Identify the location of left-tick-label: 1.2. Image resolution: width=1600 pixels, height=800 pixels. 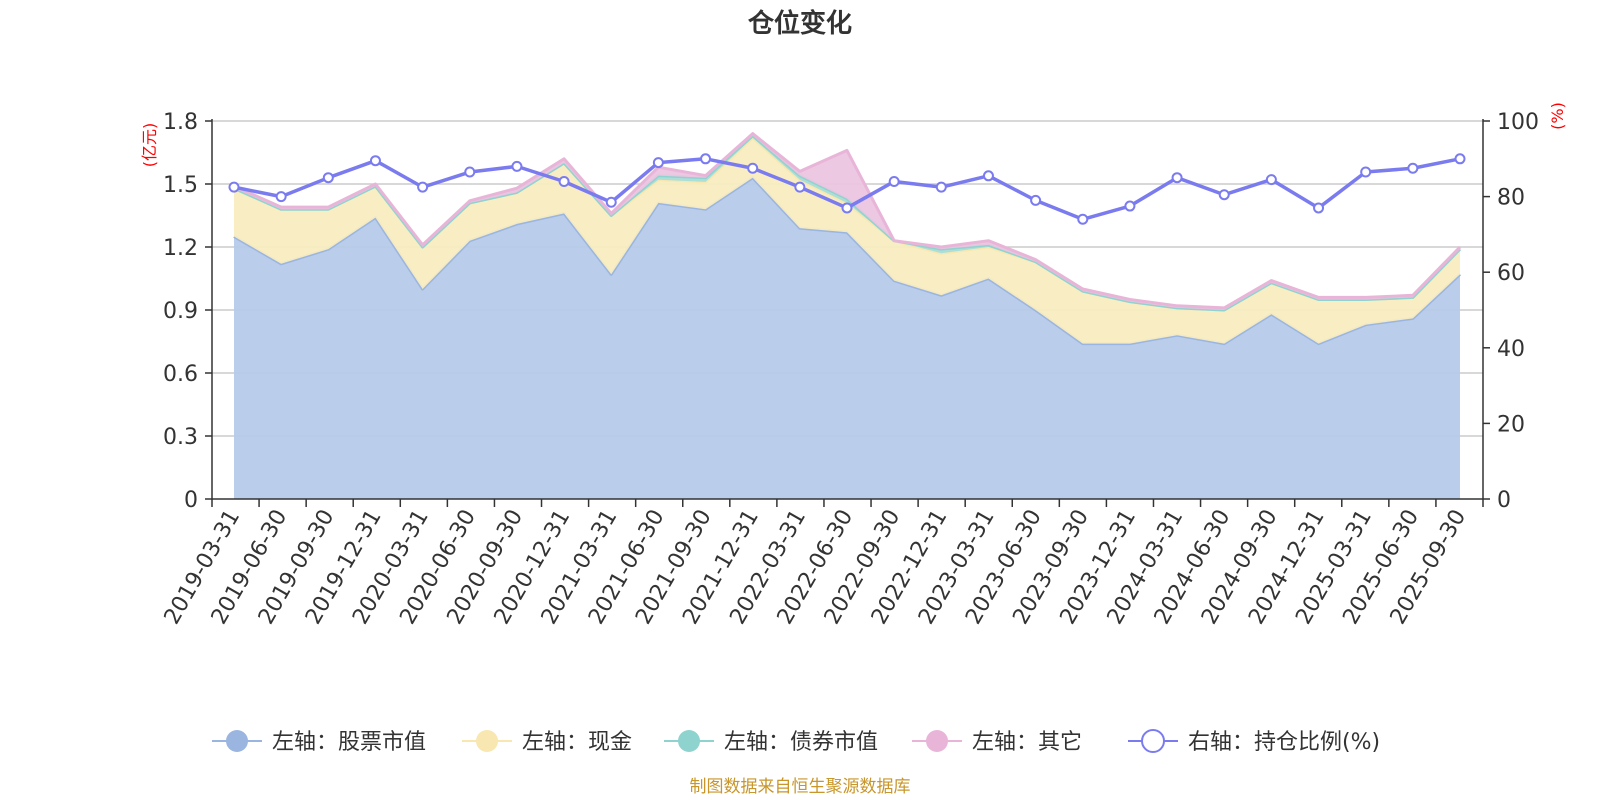
(180, 248).